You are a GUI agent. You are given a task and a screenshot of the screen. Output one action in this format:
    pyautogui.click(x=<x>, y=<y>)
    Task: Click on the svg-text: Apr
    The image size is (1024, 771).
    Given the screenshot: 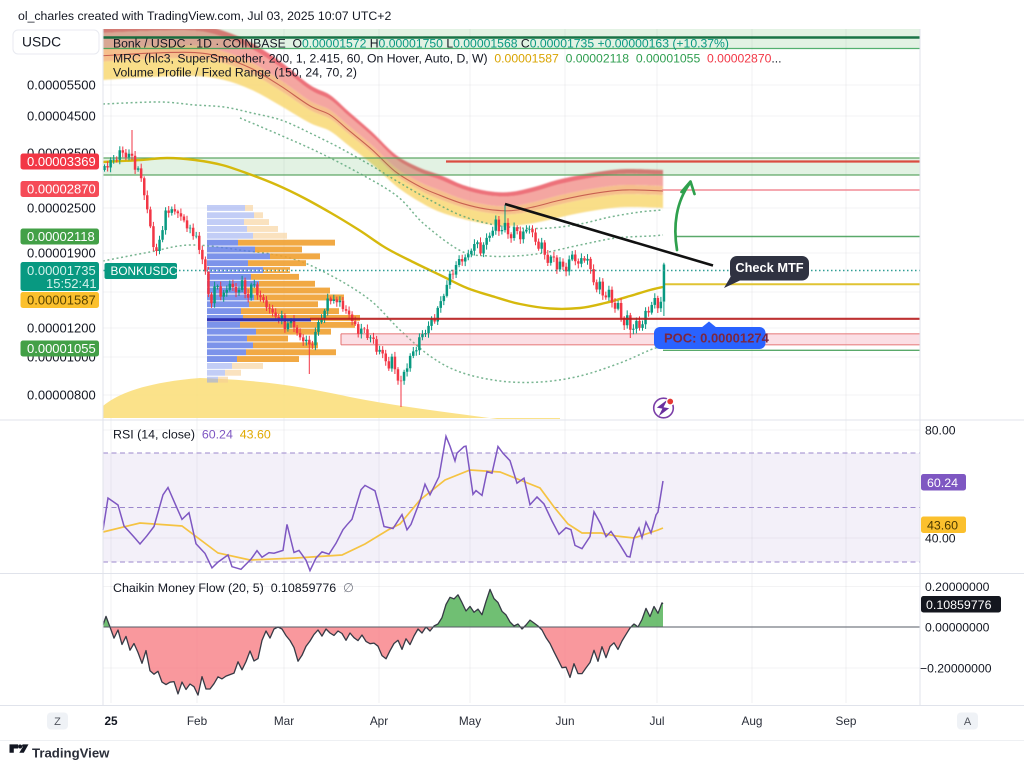 What is the action you would take?
    pyautogui.click(x=379, y=721)
    